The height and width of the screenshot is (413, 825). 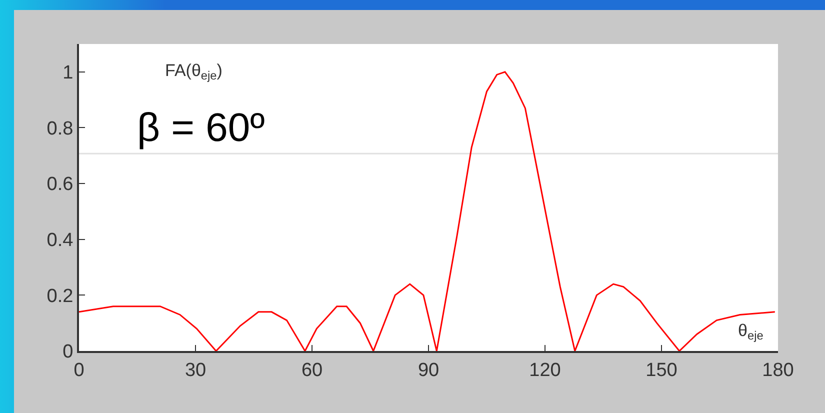 I want to click on y-tick-label: 0.4, so click(x=60, y=241).